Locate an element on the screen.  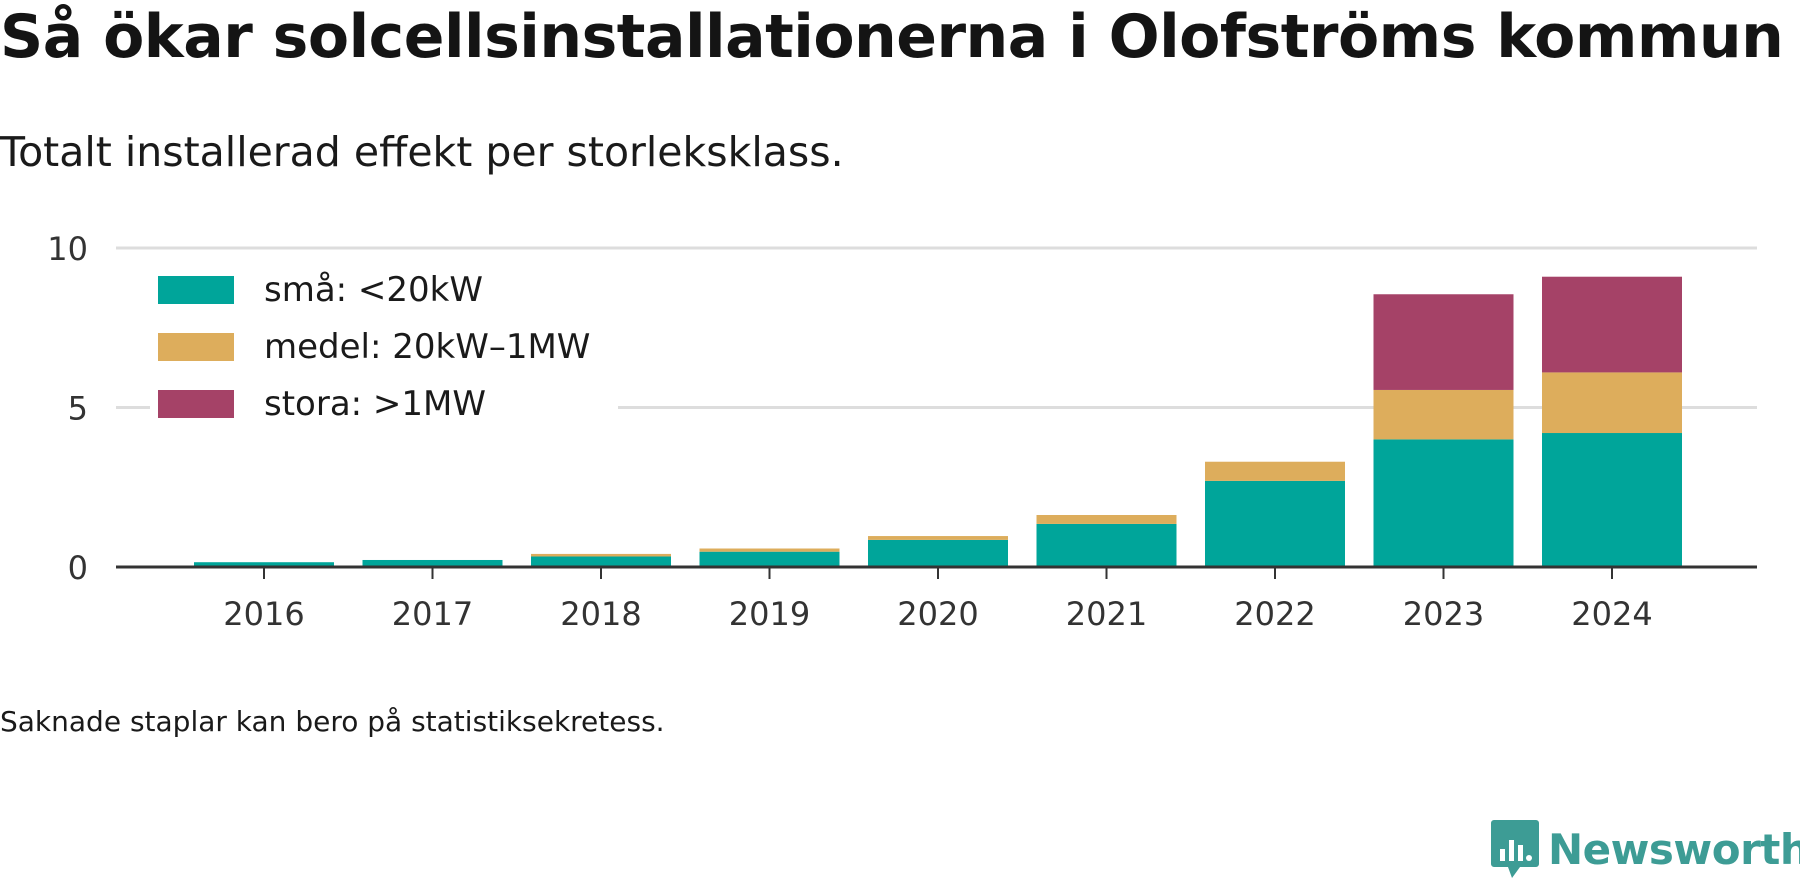
x-axis: 2016 2017 2018 2019 2020 2021 2022 2023 2024 is located at coordinates (936, 599).